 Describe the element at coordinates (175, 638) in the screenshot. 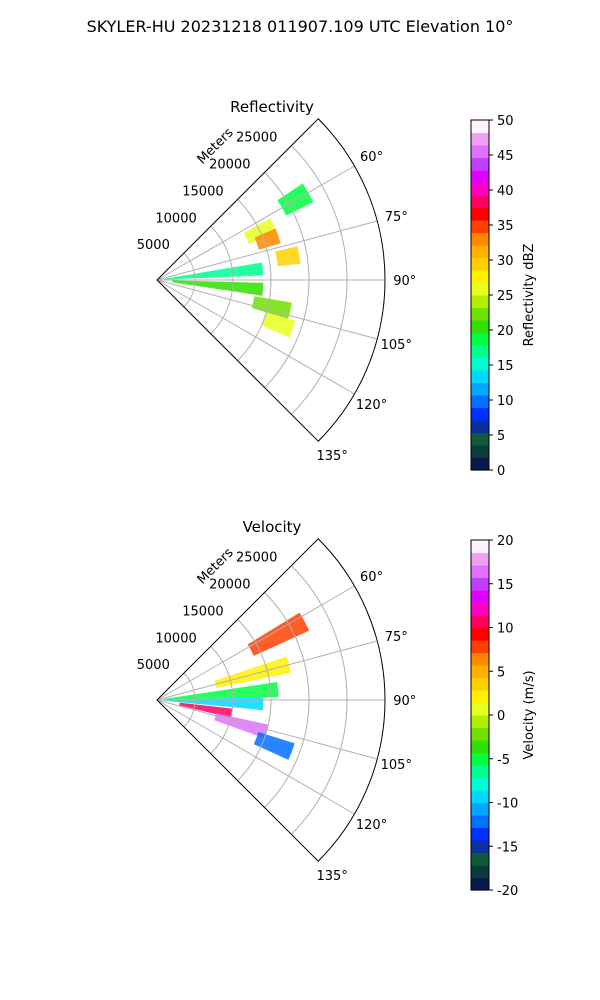

I see `velocity-radial-tick-label: 10000` at that location.